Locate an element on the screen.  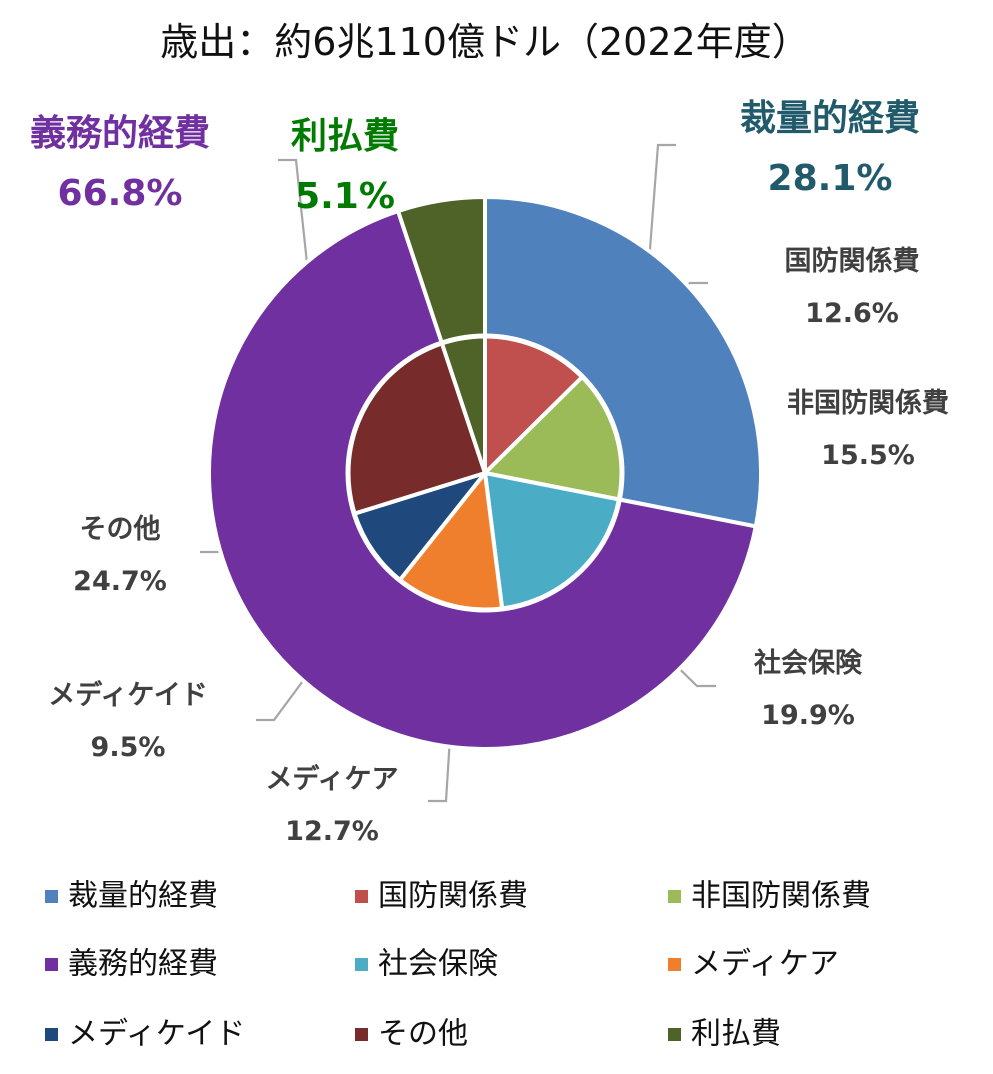
inner-1-name-label: 非国防関係費 is located at coordinates (868, 403).